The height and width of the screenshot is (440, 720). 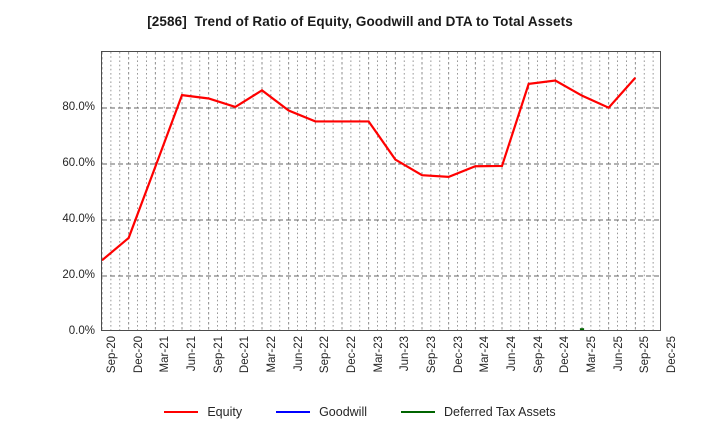 I want to click on x-axis-tick-label: Dec-25, so click(x=672, y=355).